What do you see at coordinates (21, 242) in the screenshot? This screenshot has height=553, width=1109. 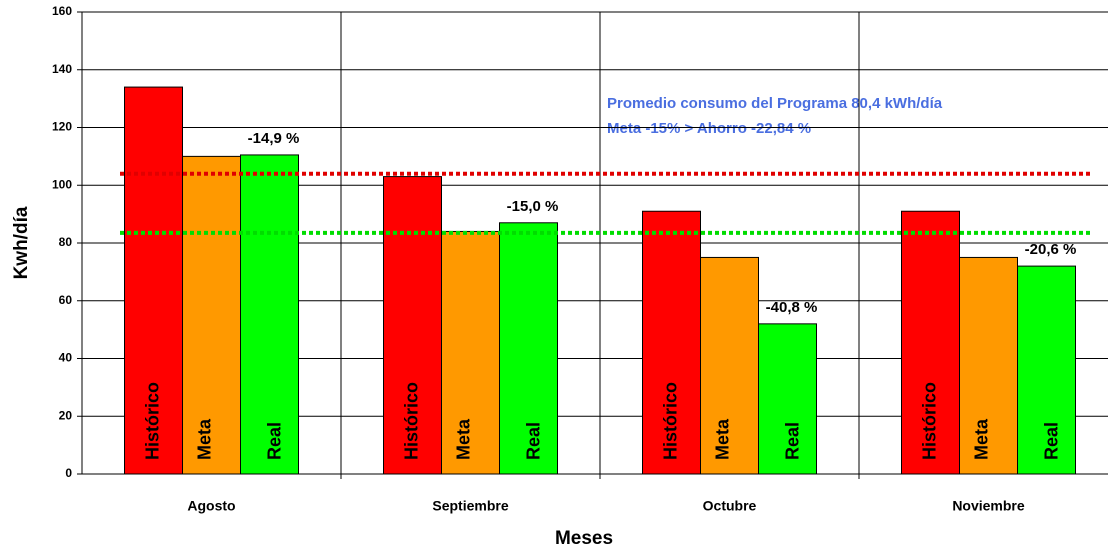 I see `y-axis-label: Kwh/día` at bounding box center [21, 242].